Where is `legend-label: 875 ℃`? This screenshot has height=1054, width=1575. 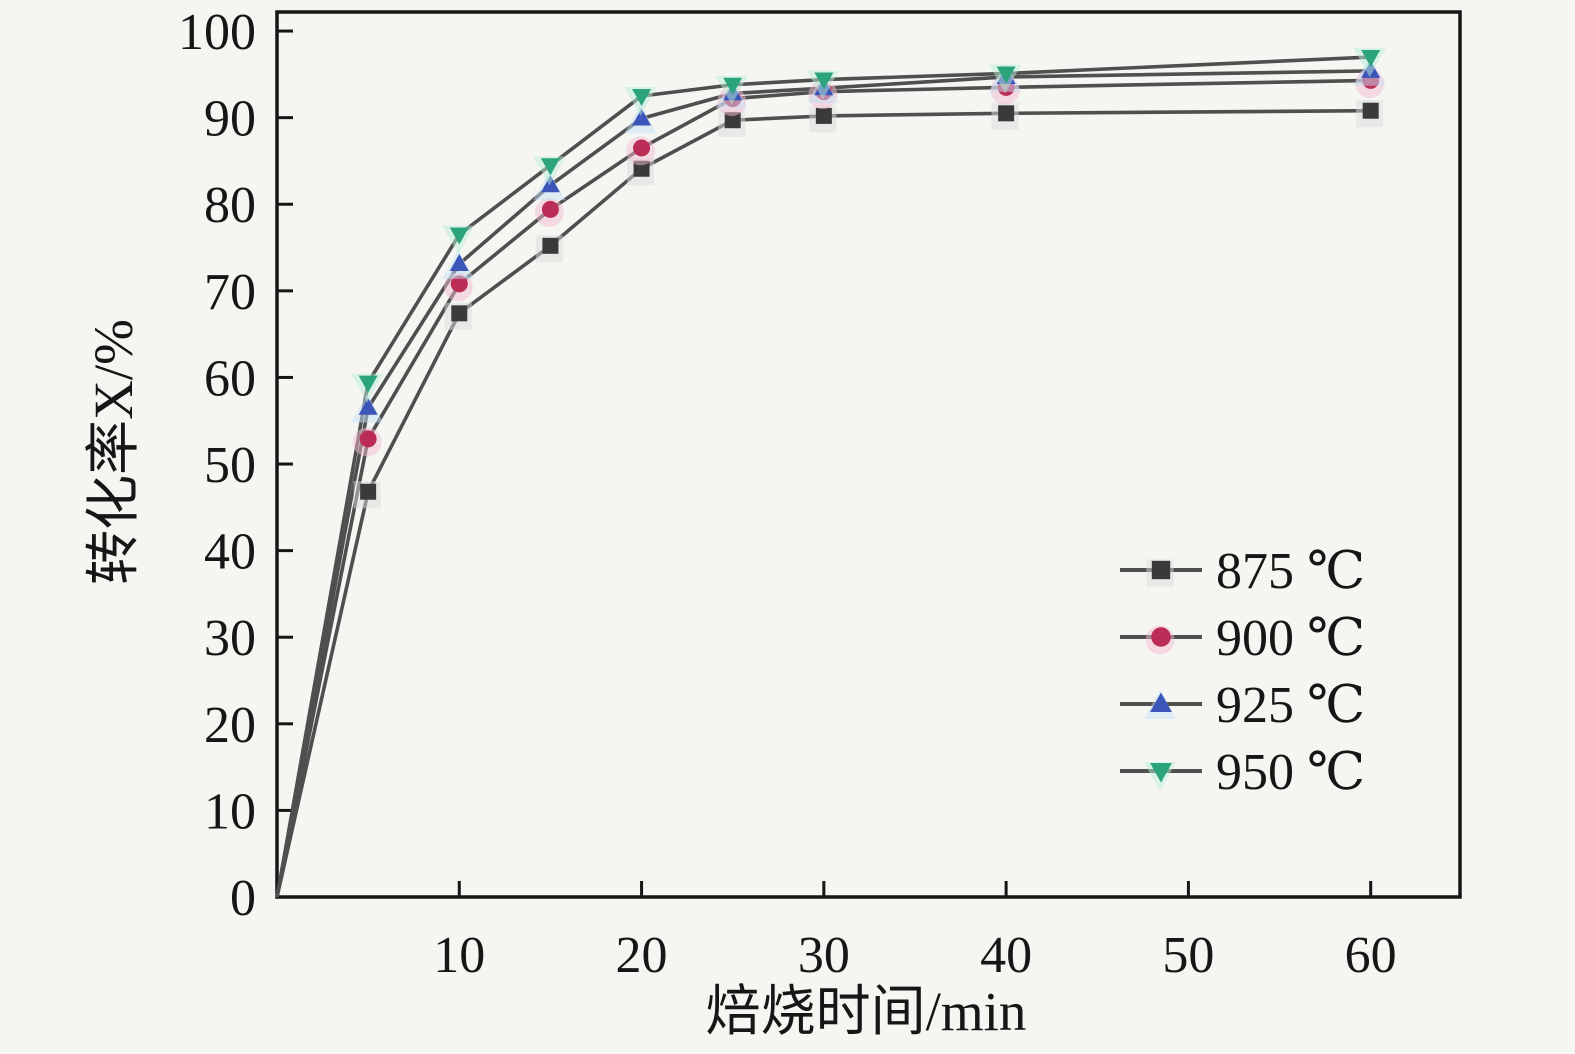 legend-label: 875 ℃ is located at coordinates (1290, 571).